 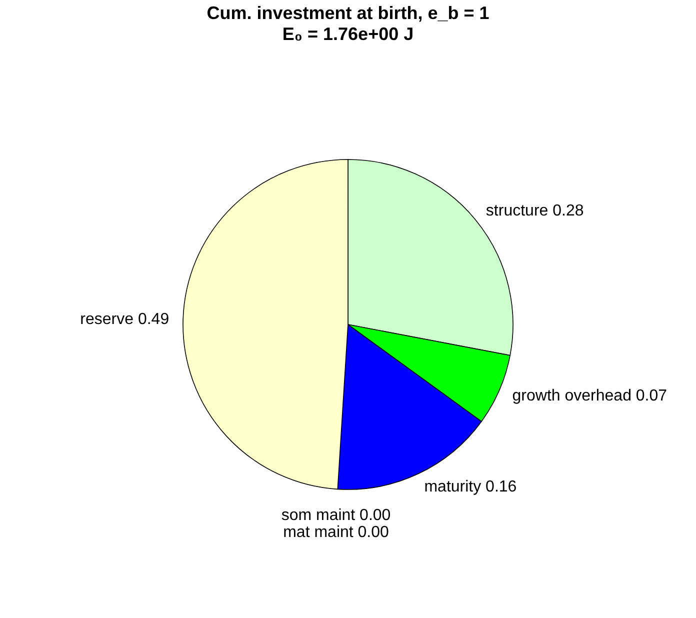 I want to click on category-label: som maint 0.00, so click(x=336, y=515).